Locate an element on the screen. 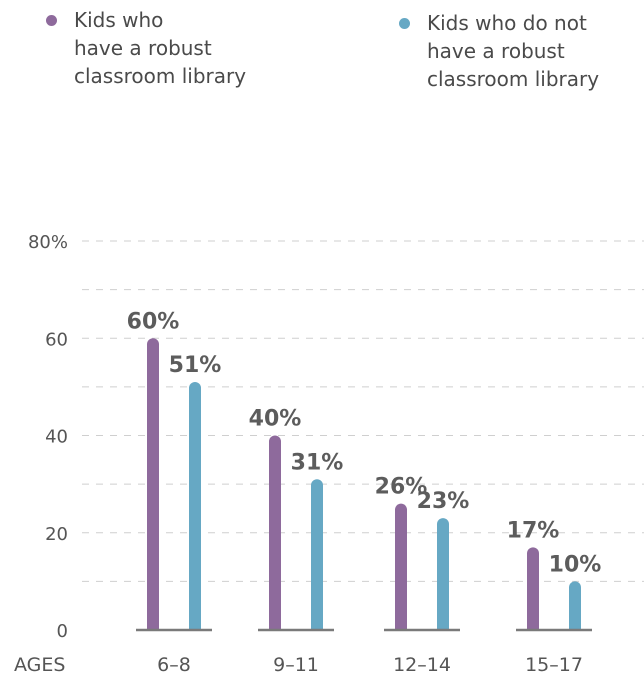 This screenshot has width=644, height=675. data-label: 51% is located at coordinates (195, 365).